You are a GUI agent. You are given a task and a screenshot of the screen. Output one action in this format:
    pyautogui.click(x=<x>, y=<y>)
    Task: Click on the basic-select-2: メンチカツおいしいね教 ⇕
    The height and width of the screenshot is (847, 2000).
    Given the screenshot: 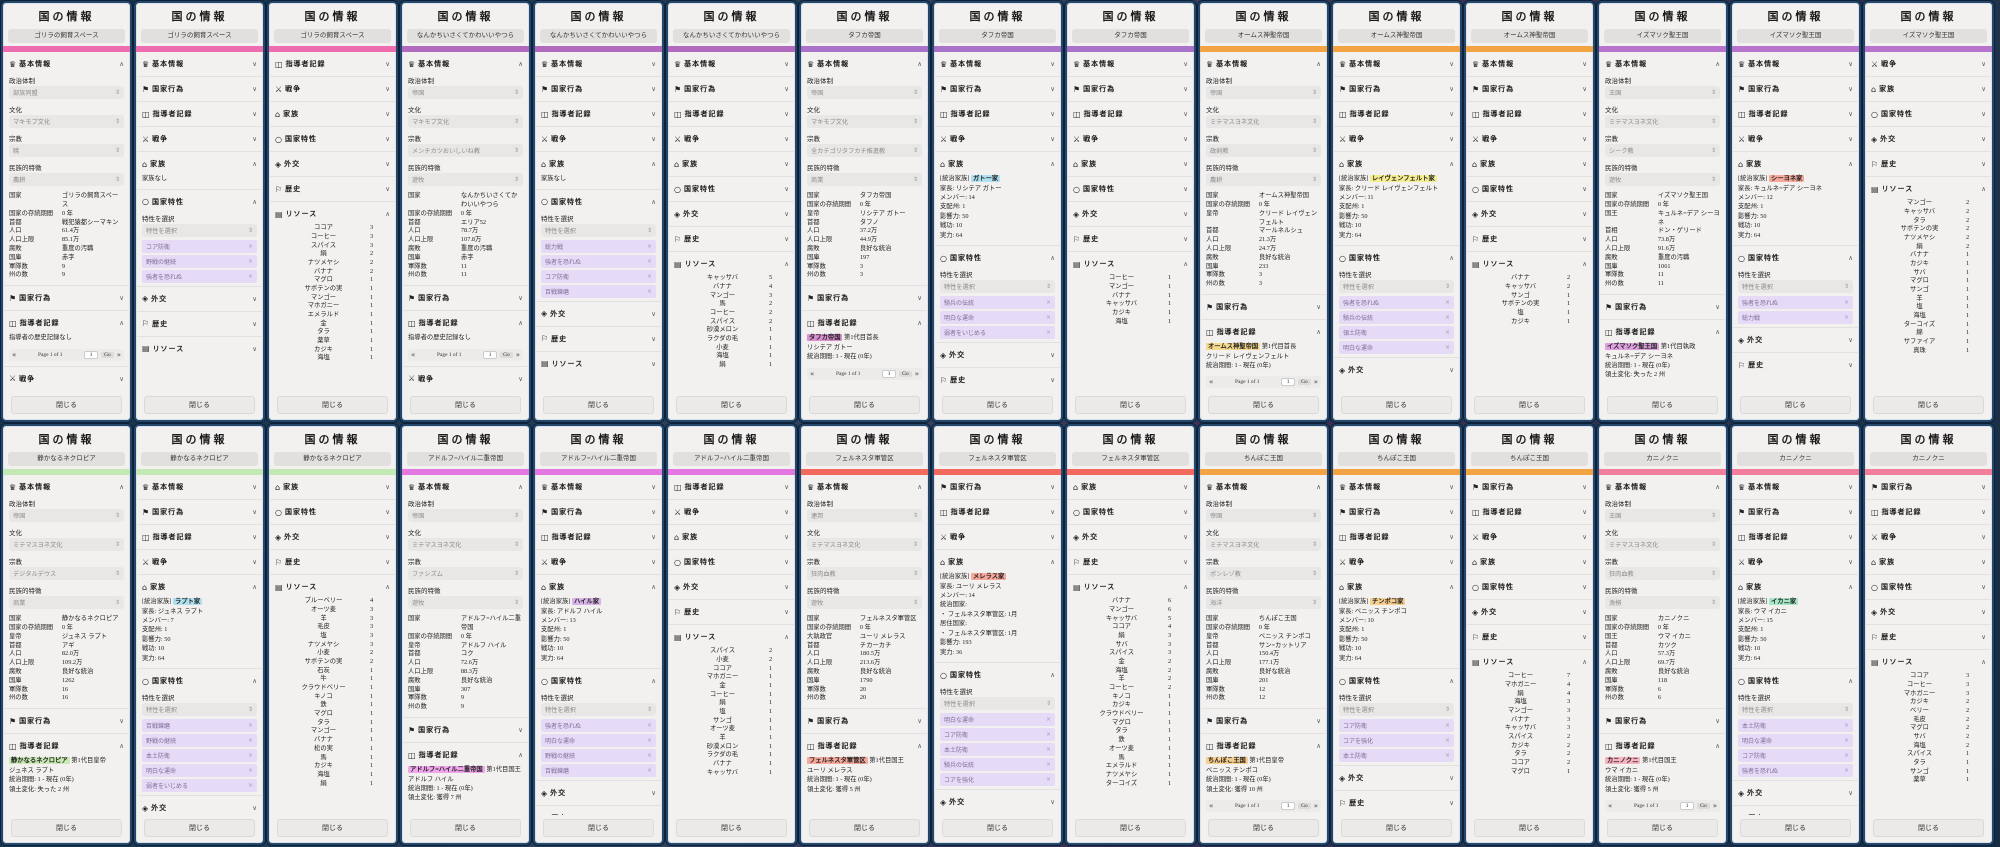 What is the action you would take?
    pyautogui.click(x=465, y=151)
    